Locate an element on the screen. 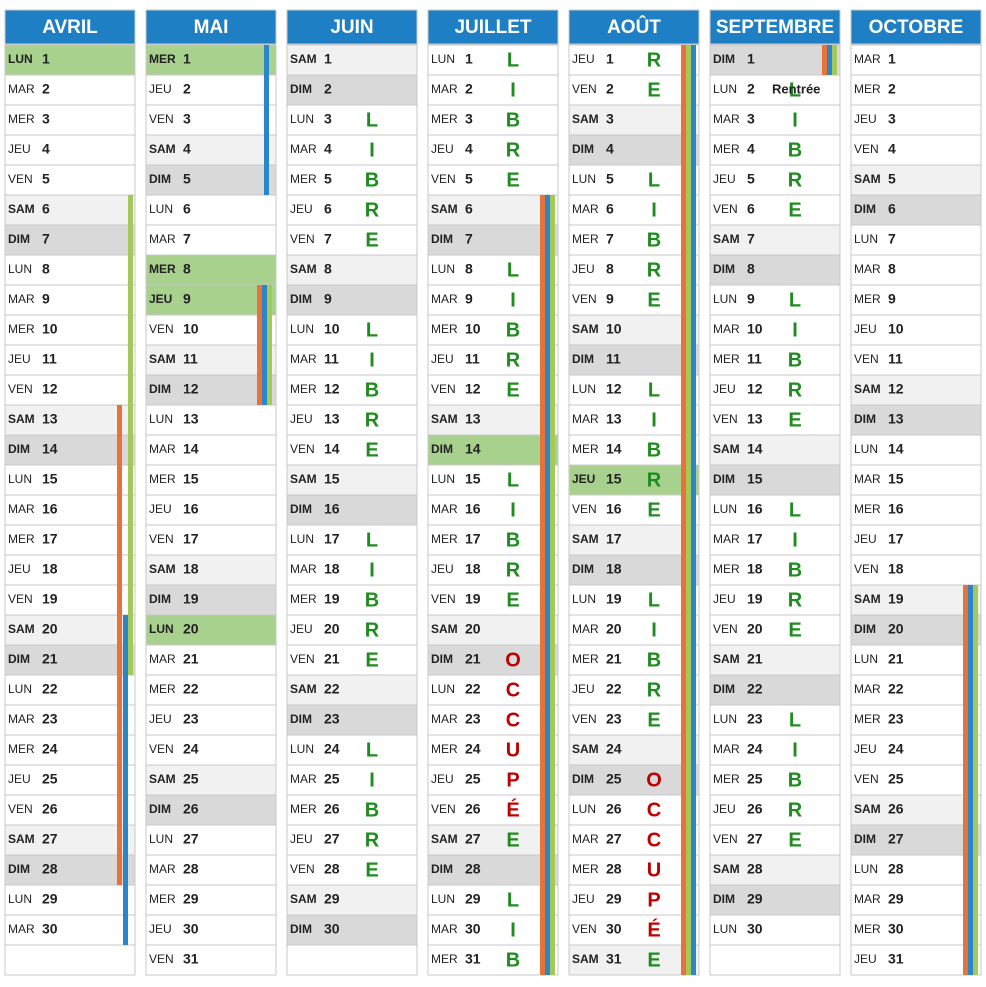 The image size is (986, 987). availability-letter: C is located at coordinates (654, 810).